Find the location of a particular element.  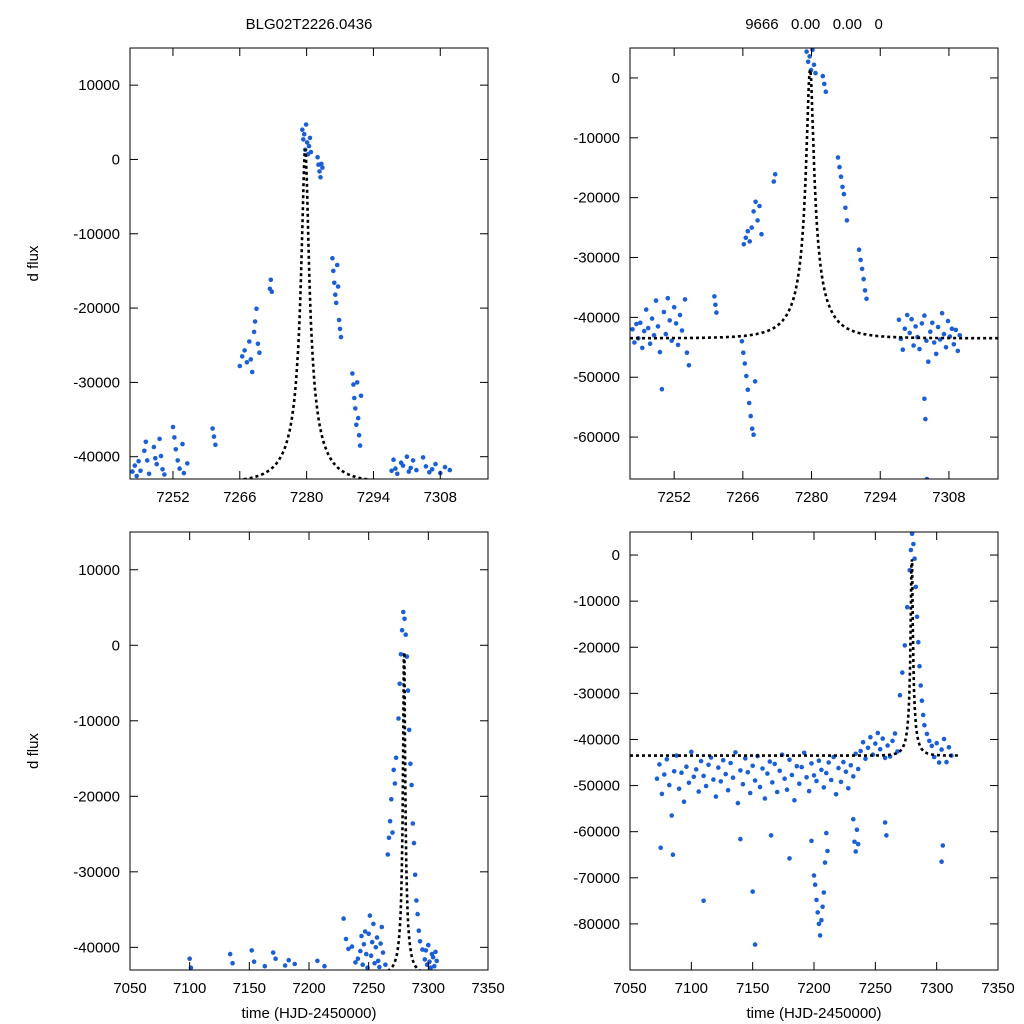

x-tick-label: 7050 is located at coordinates (129, 988).